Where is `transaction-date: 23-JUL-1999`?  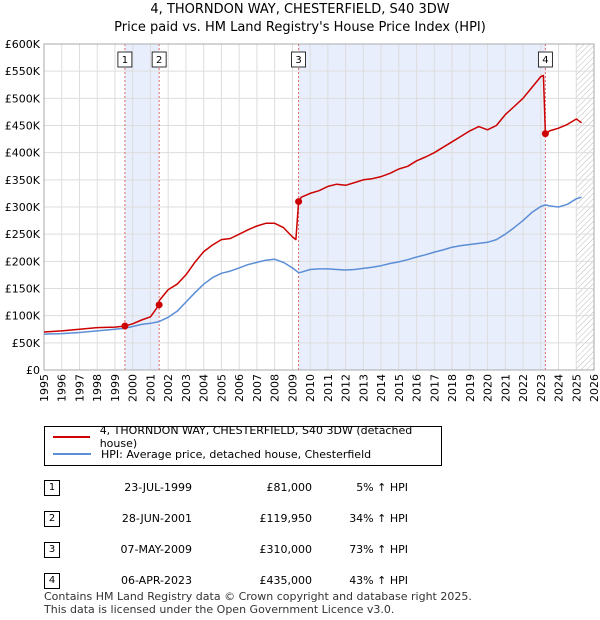 transaction-date: 23-JUL-1999 is located at coordinates (158, 487).